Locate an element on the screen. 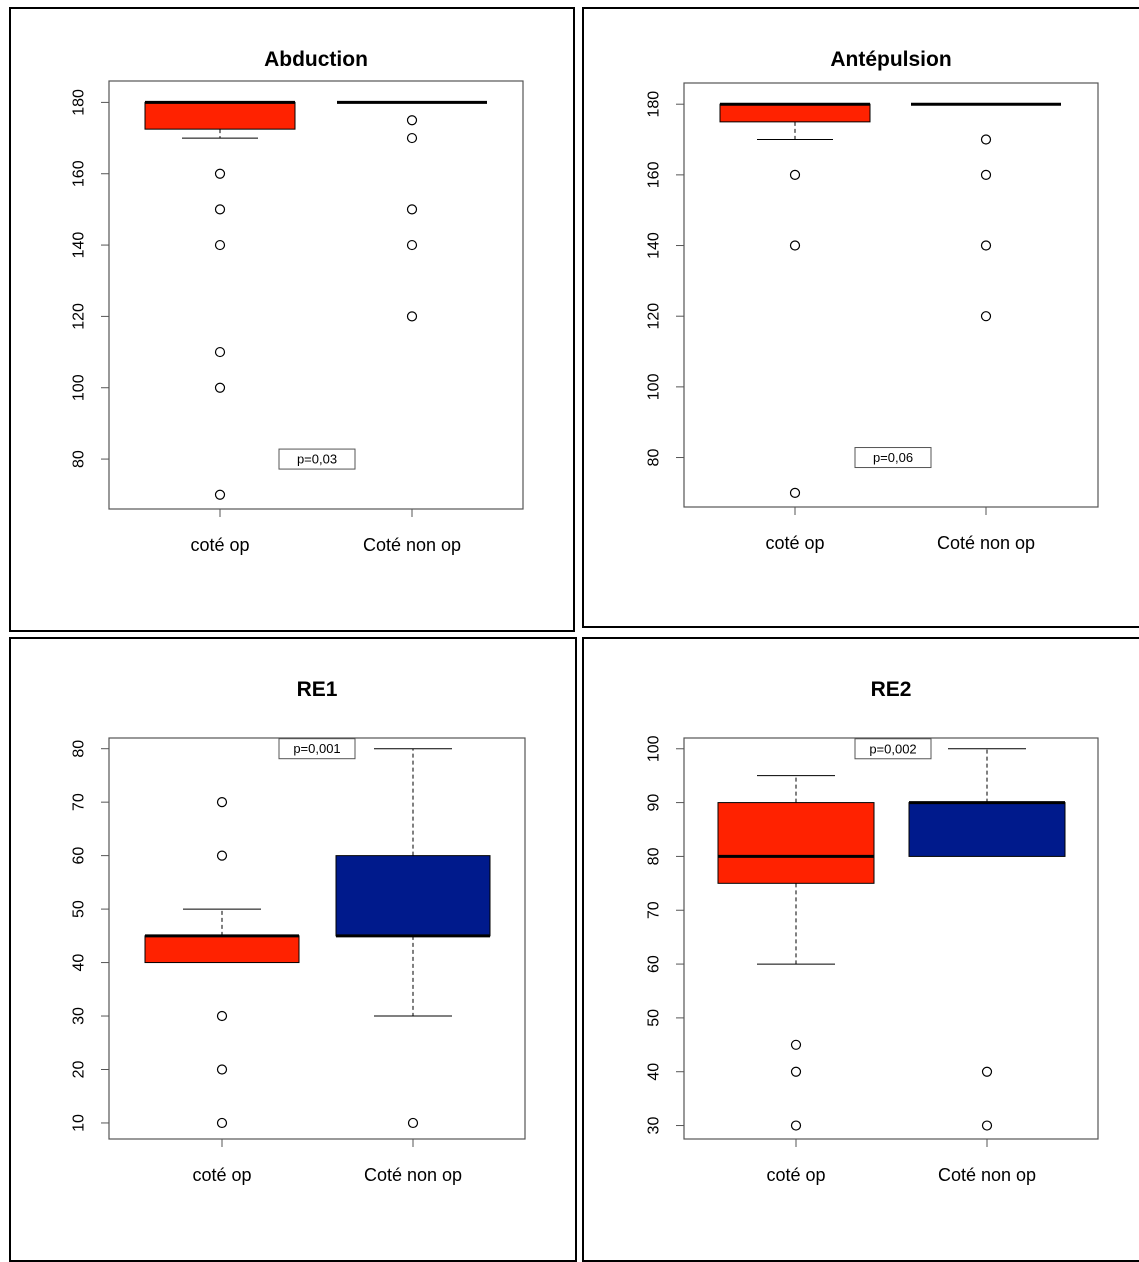 The image size is (1139, 1262). box-re2-cote-non-op is located at coordinates (987, 939).